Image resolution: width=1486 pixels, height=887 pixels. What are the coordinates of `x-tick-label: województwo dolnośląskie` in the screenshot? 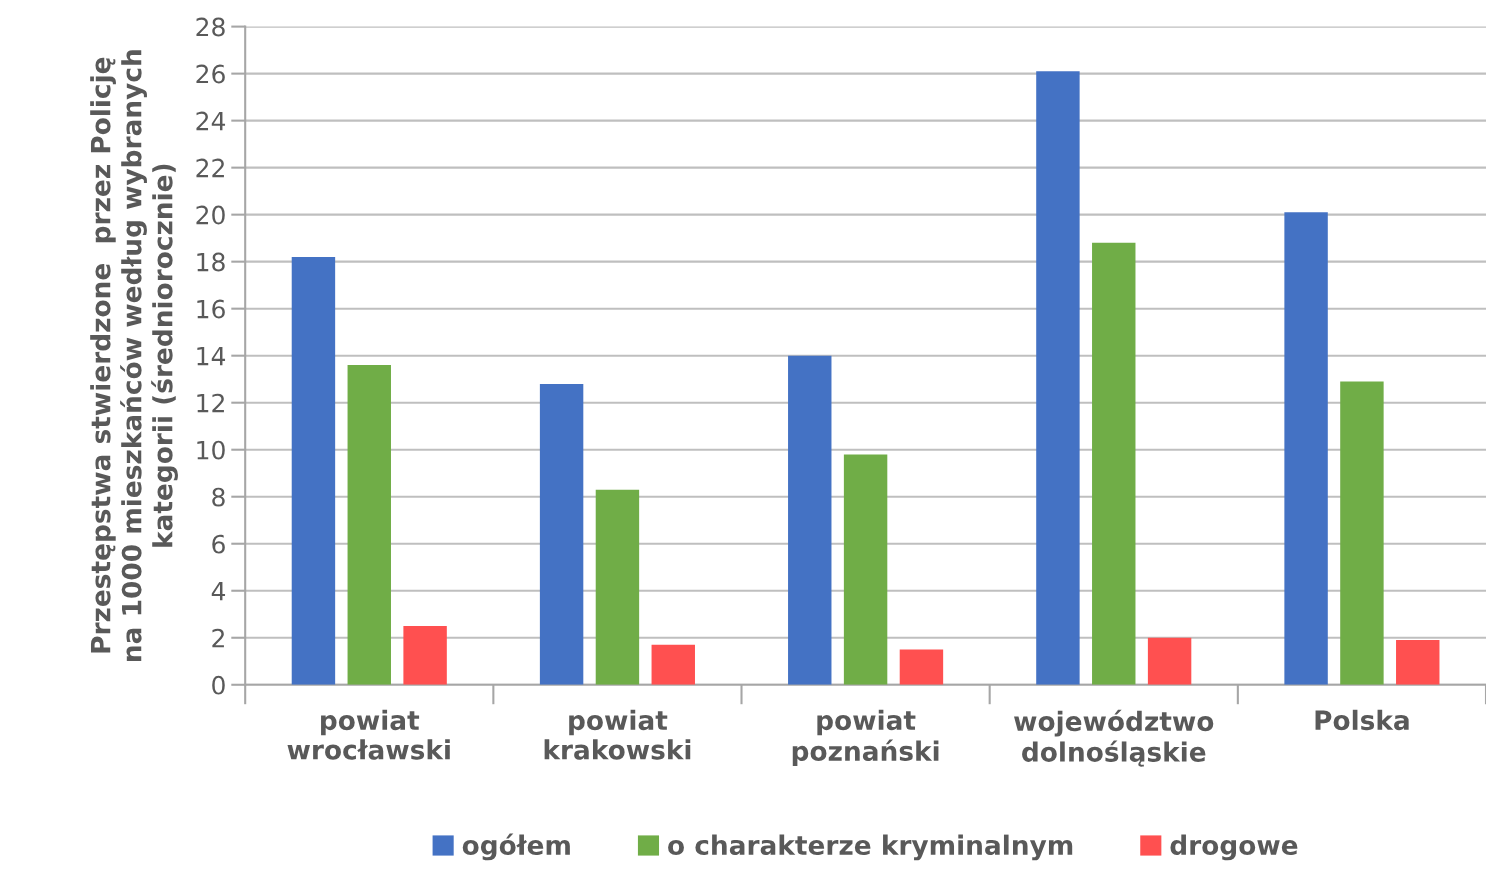 It's located at (1114, 738).